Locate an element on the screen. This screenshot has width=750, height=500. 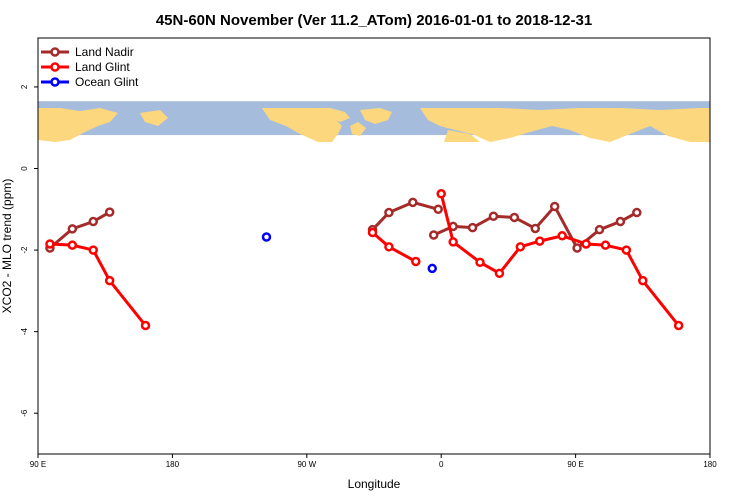
x-axis: 90 E 180 90 W 0 90 E 180 is located at coordinates (373, 461).